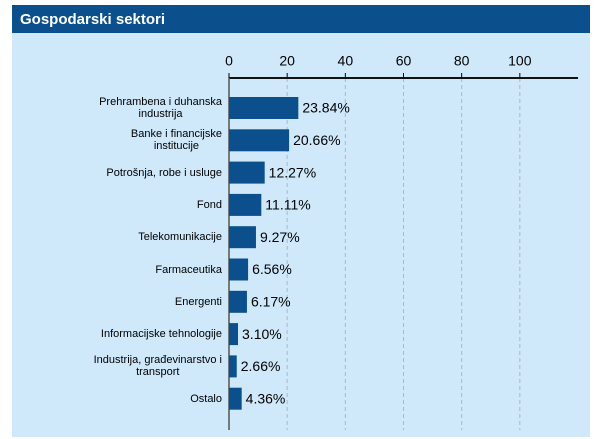 This screenshot has width=605, height=439. Describe the element at coordinates (176, 140) in the screenshot. I see `category-label: Banke i financijske institucije` at that location.